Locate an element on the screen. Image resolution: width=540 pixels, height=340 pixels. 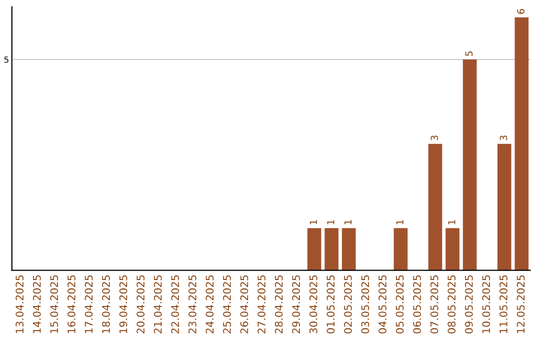
x-tick-label: 16.04.2025 is located at coordinates (72, 304).